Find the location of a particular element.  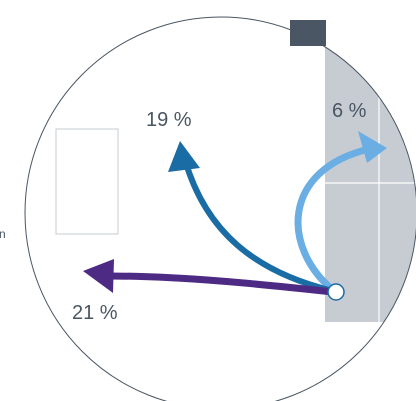

arrow-up-right is located at coordinates (340, 212).